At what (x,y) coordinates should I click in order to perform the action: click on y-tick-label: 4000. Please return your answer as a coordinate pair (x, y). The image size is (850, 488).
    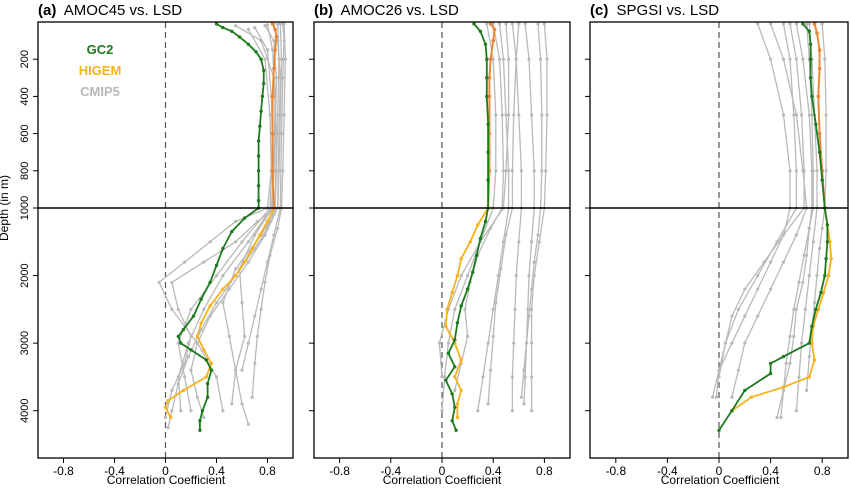
    Looking at the image, I should click on (25, 410).